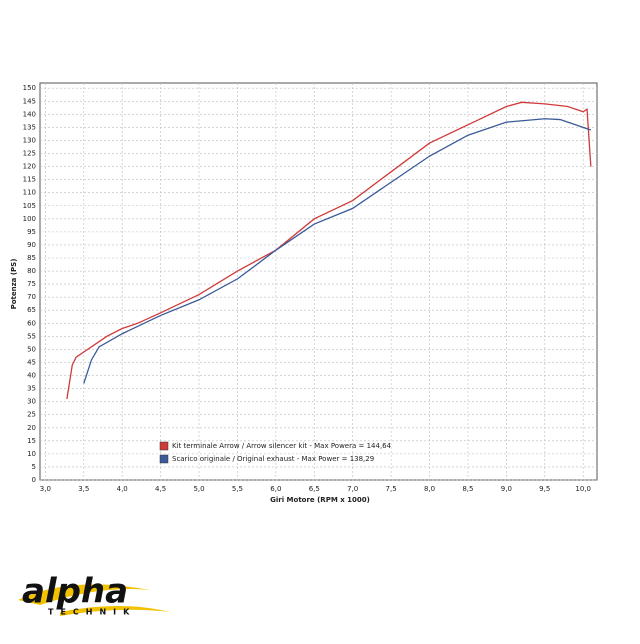  Describe the element at coordinates (31, 245) in the screenshot. I see `y-tick-label: 90` at that location.